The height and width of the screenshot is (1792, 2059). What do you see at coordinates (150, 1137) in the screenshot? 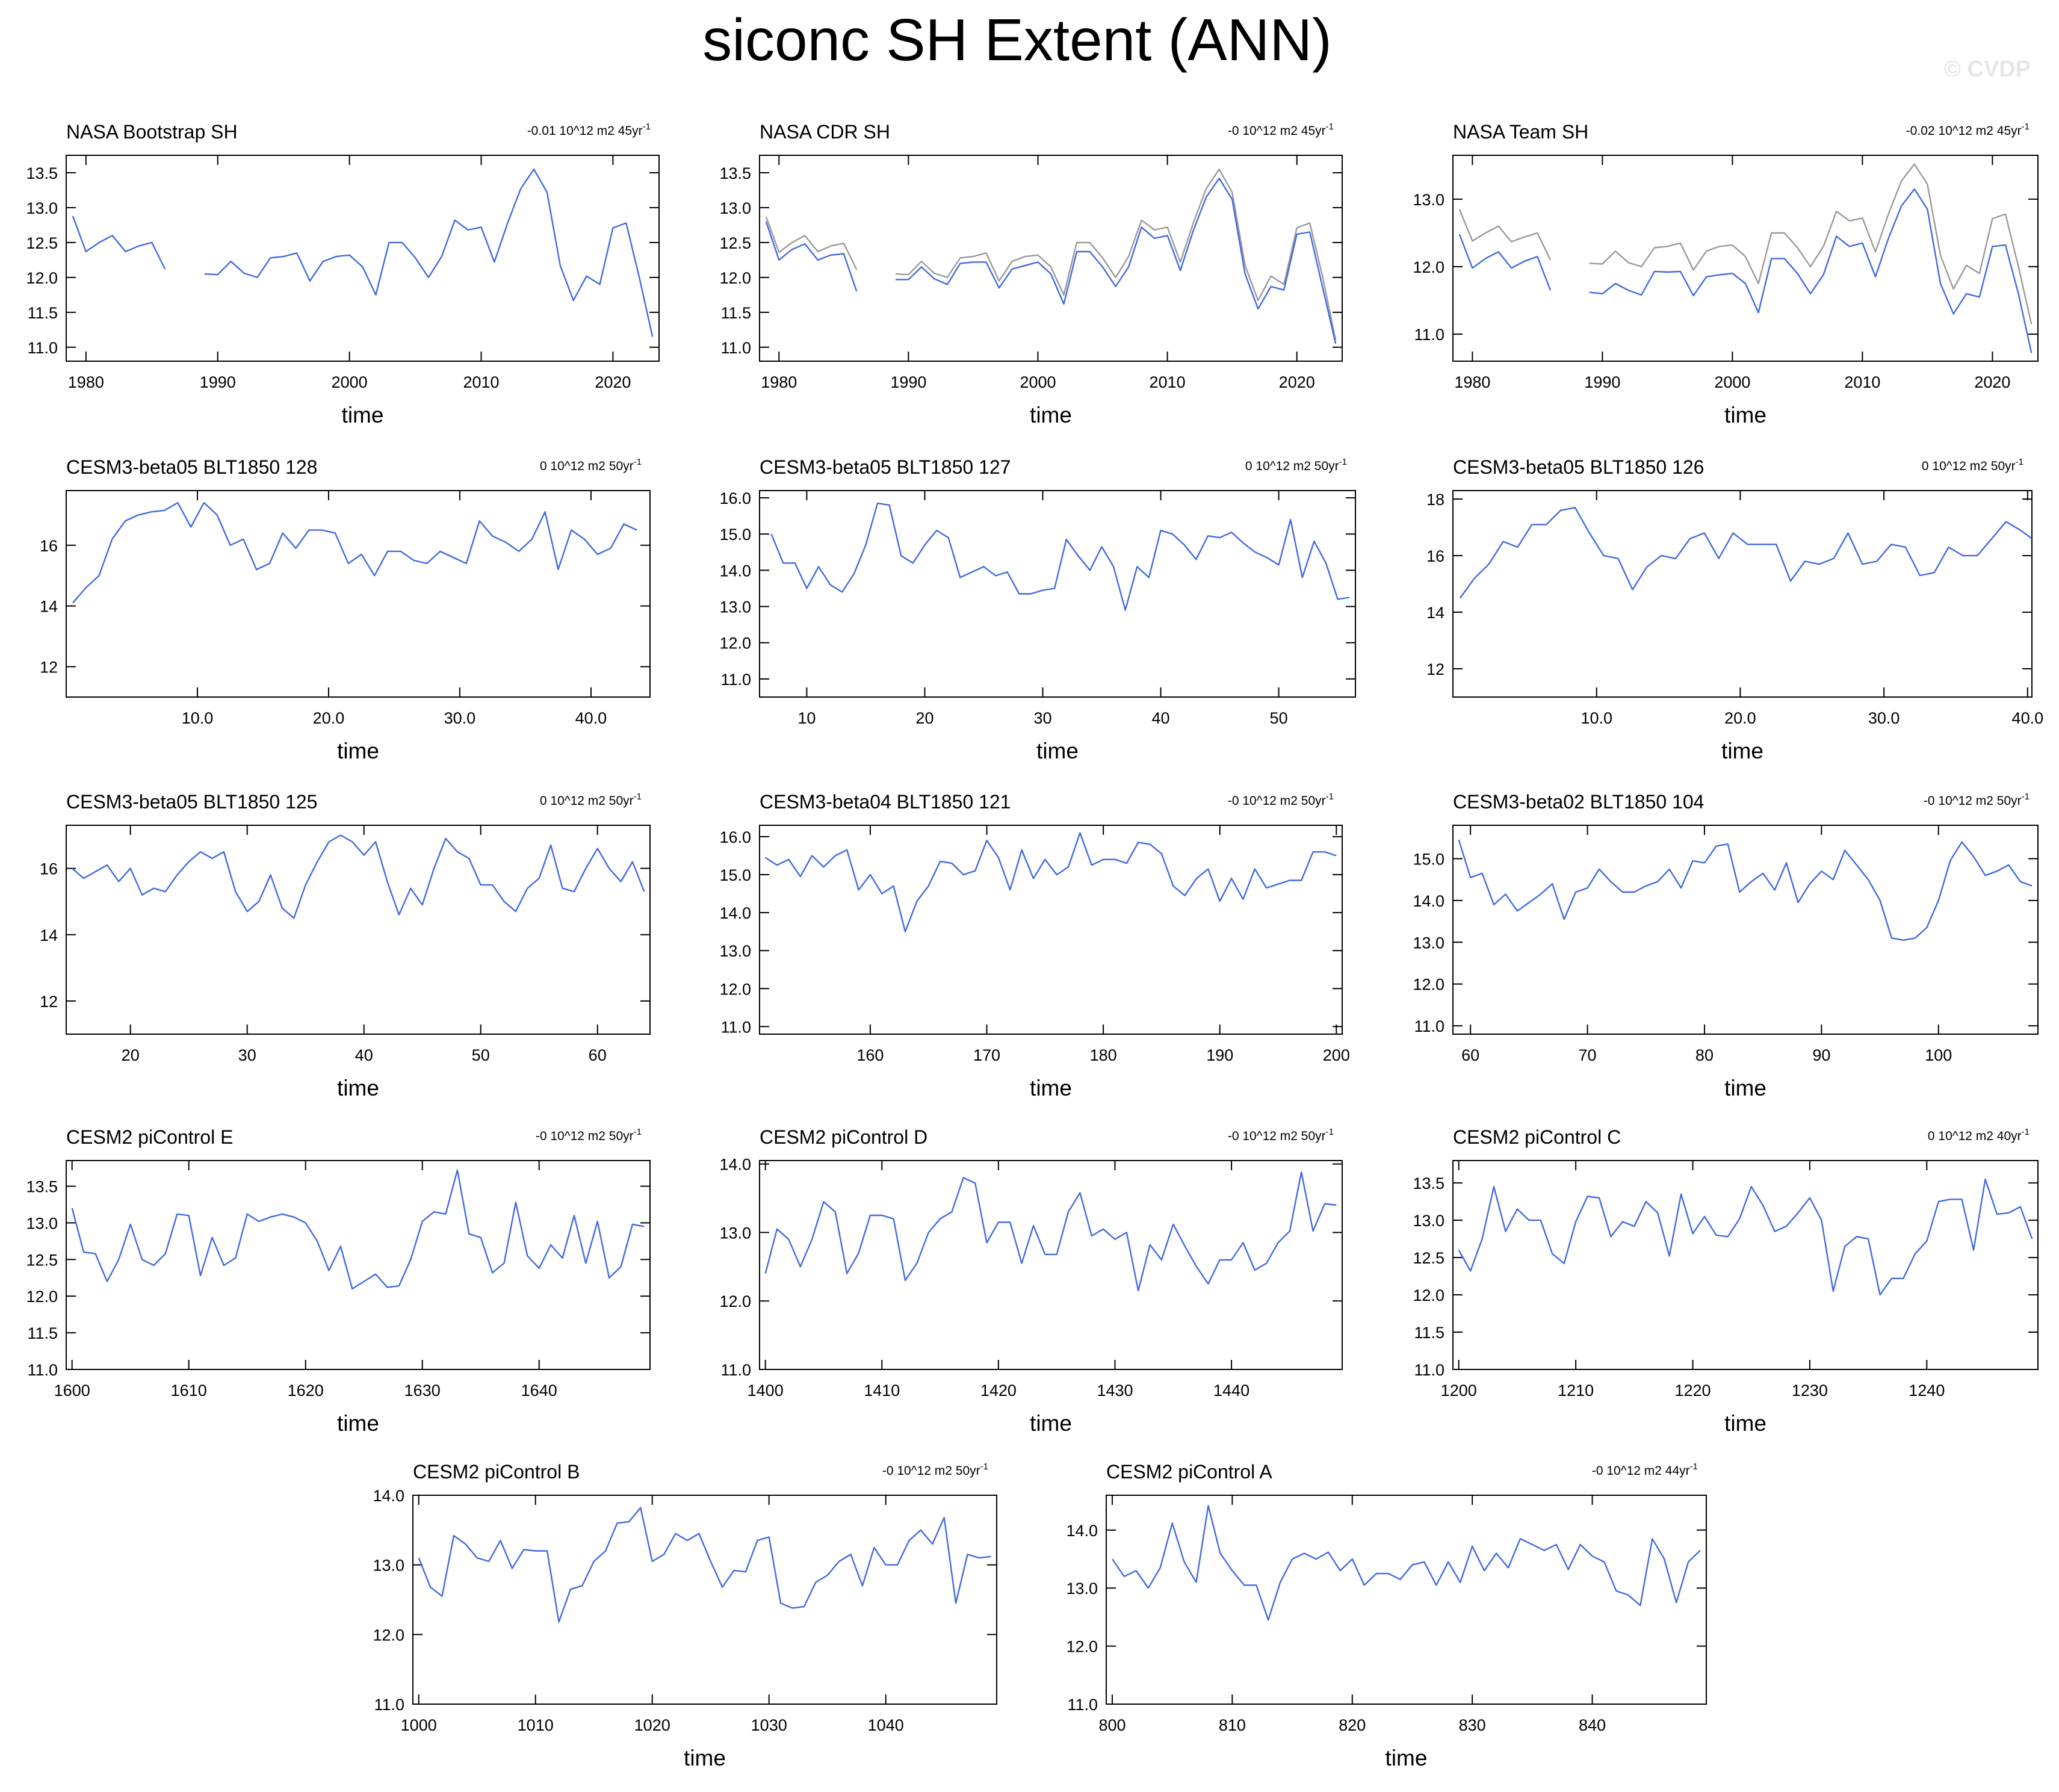
I see `panel-title: CESM2 piControl E` at bounding box center [150, 1137].